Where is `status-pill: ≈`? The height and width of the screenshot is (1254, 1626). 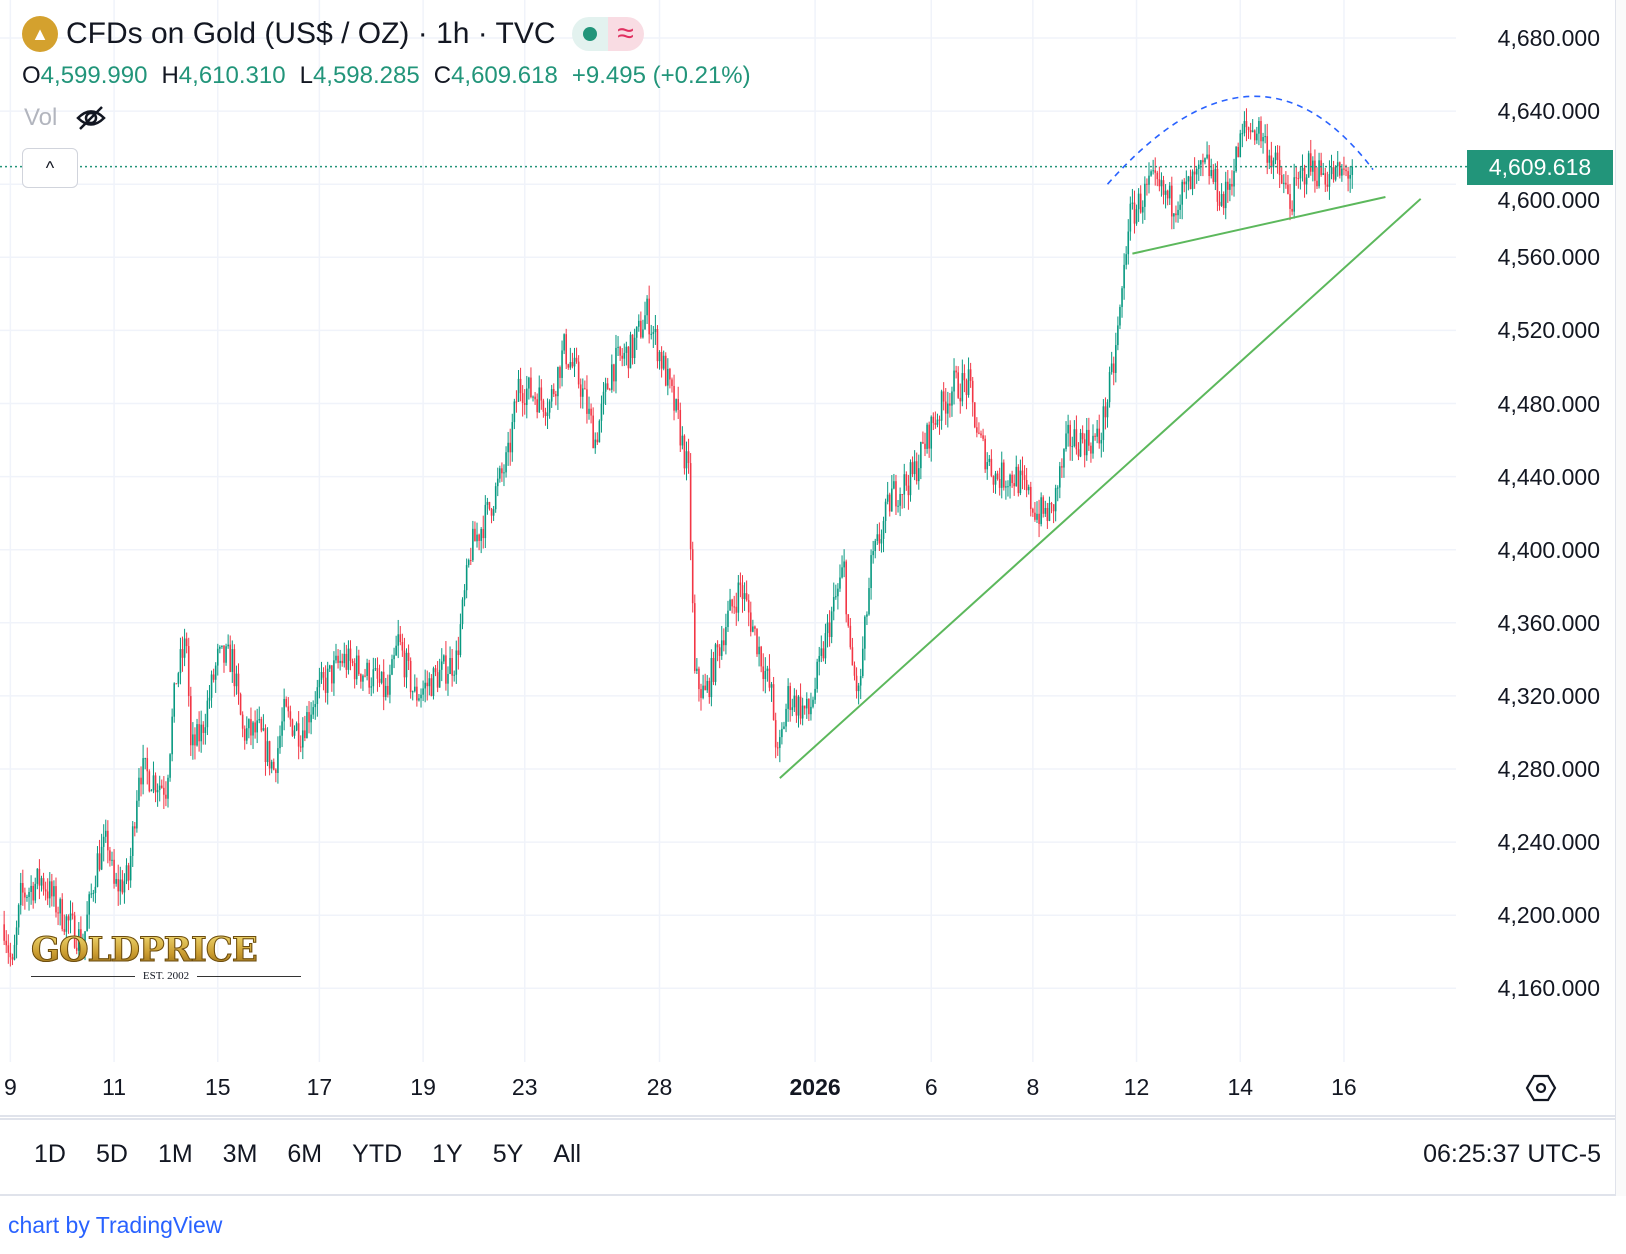 status-pill: ≈ is located at coordinates (607, 34).